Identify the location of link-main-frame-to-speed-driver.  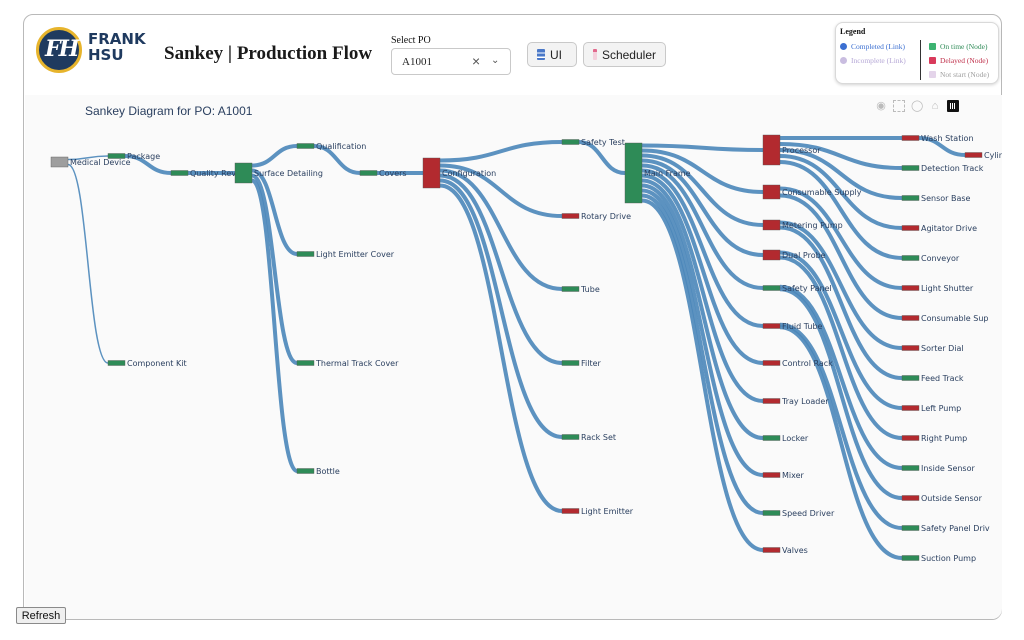
(702, 354).